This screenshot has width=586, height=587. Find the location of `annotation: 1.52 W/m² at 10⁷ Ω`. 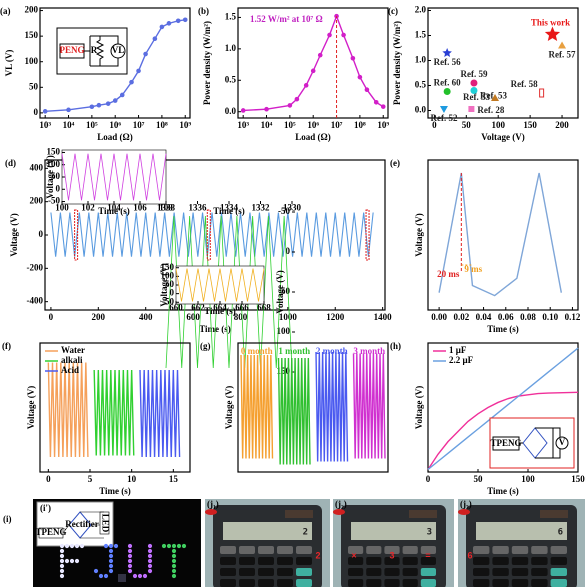

annotation: 1.52 W/m² at 10⁷ Ω is located at coordinates (286, 19).